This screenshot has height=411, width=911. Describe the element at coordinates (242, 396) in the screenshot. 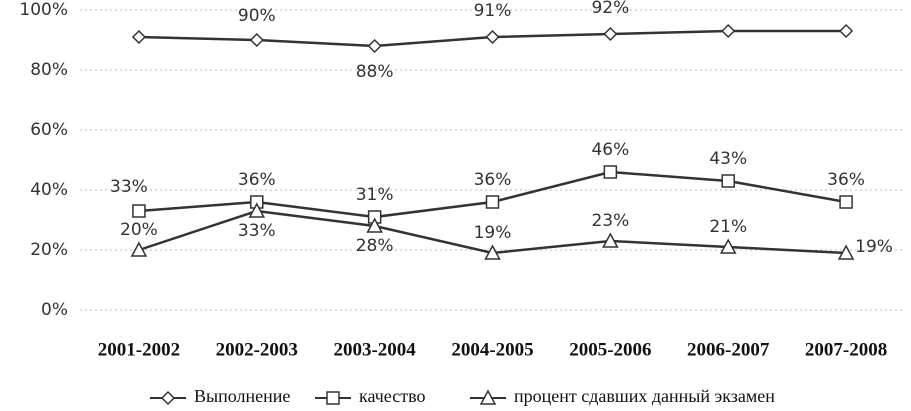

I see `legend-label: Выполнение` at that location.